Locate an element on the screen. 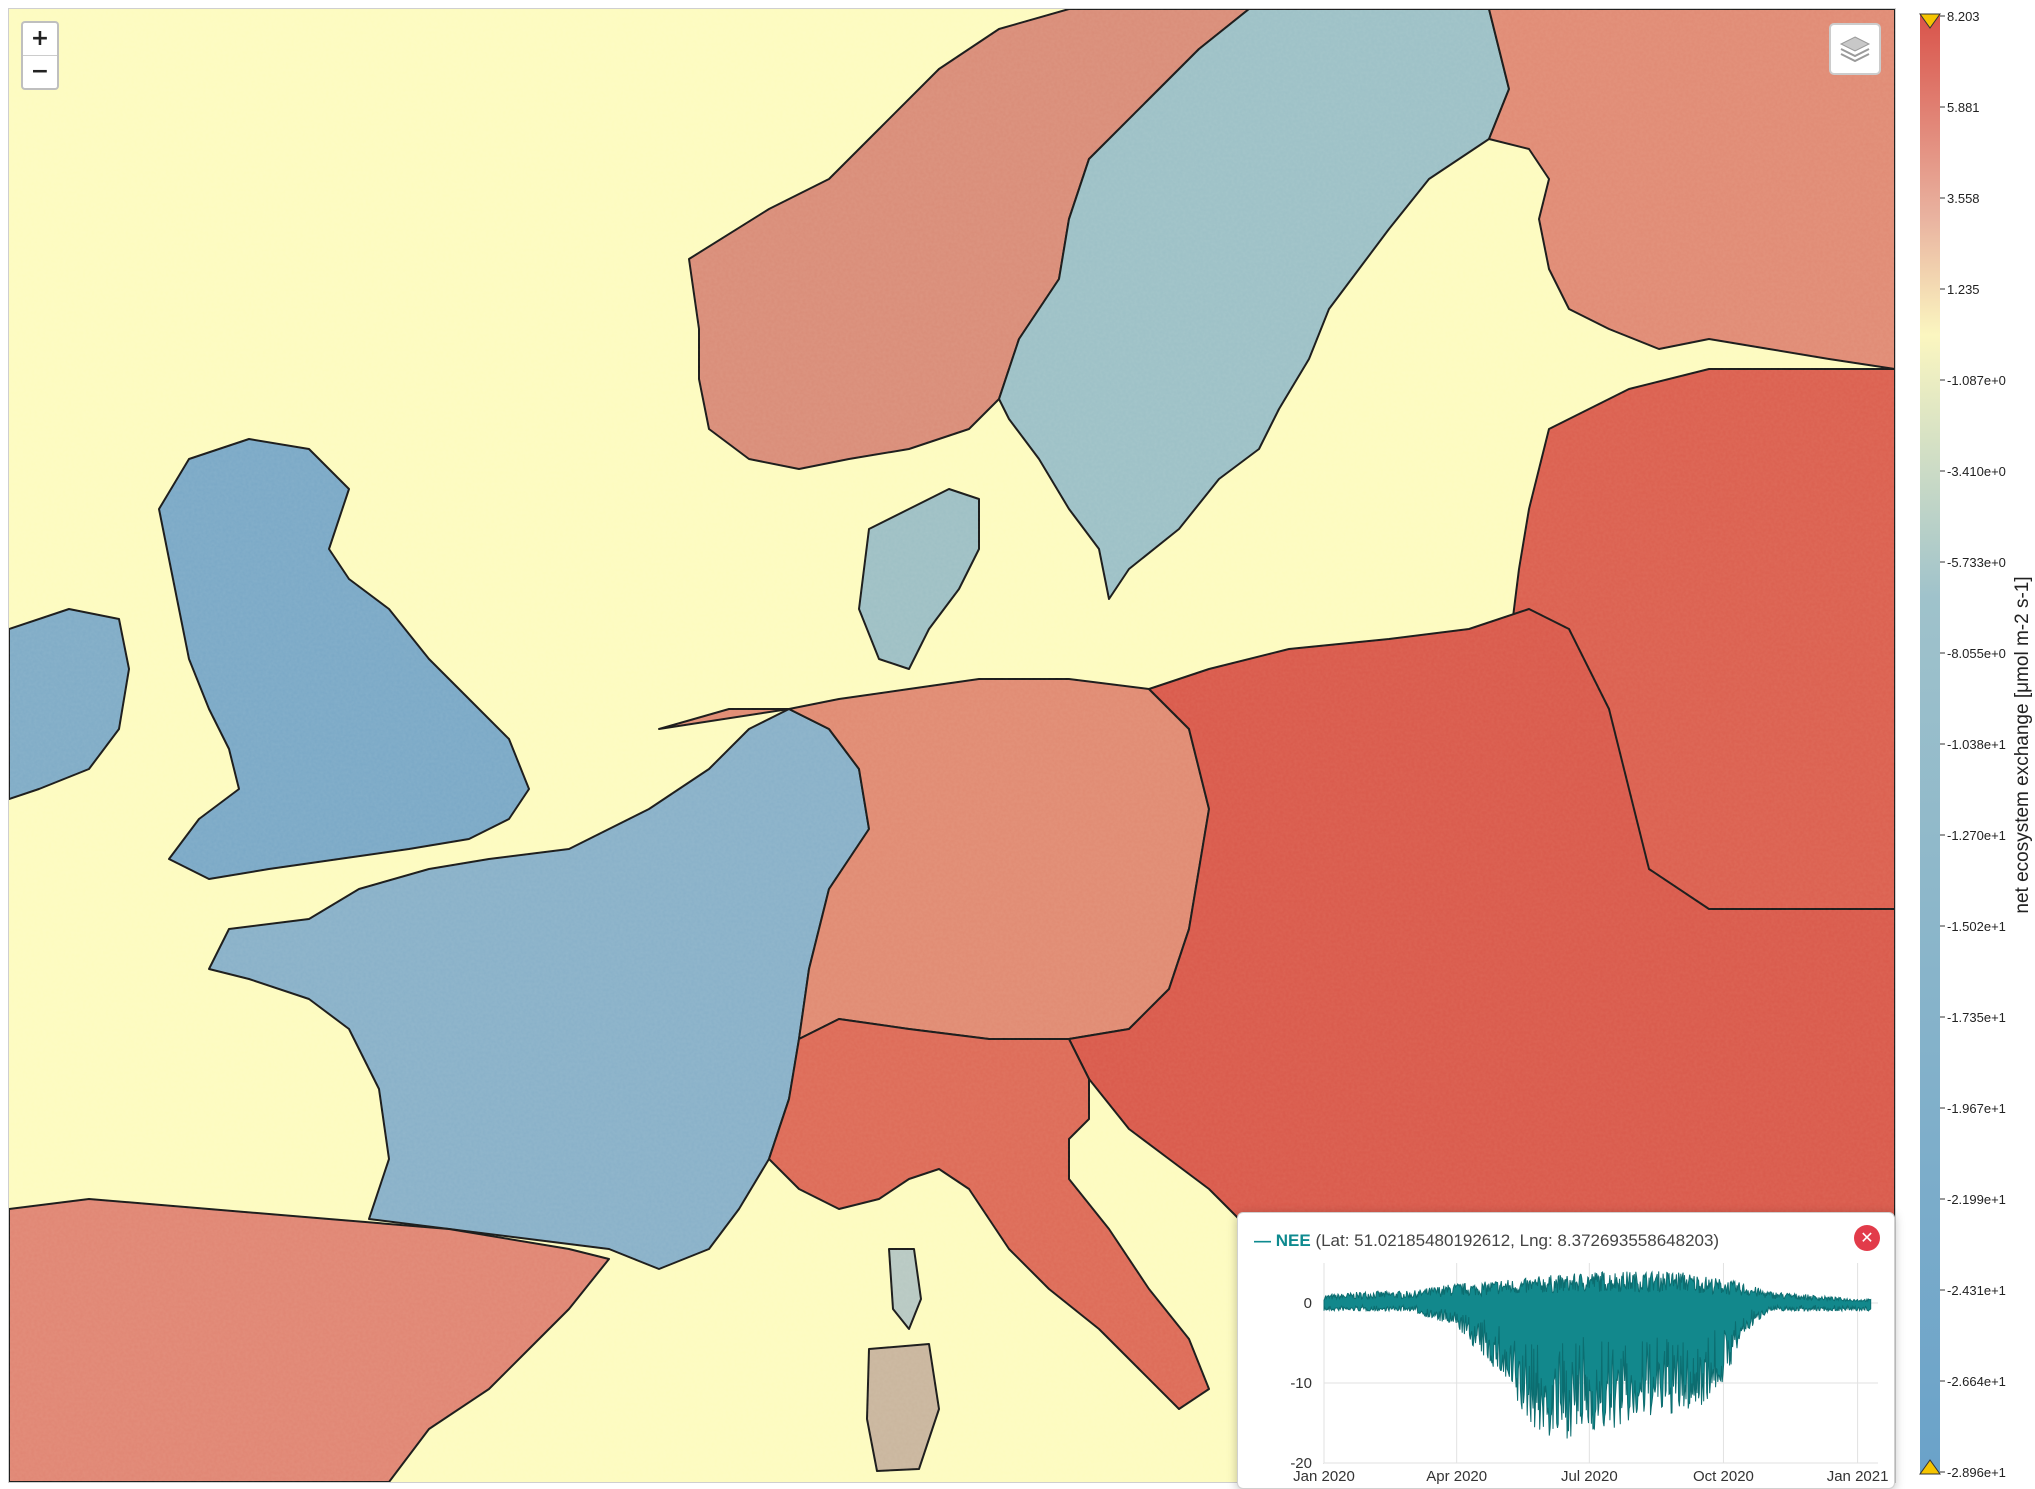 The image size is (2035, 1489). colorbar-top-triangle is located at coordinates (1930, 21).